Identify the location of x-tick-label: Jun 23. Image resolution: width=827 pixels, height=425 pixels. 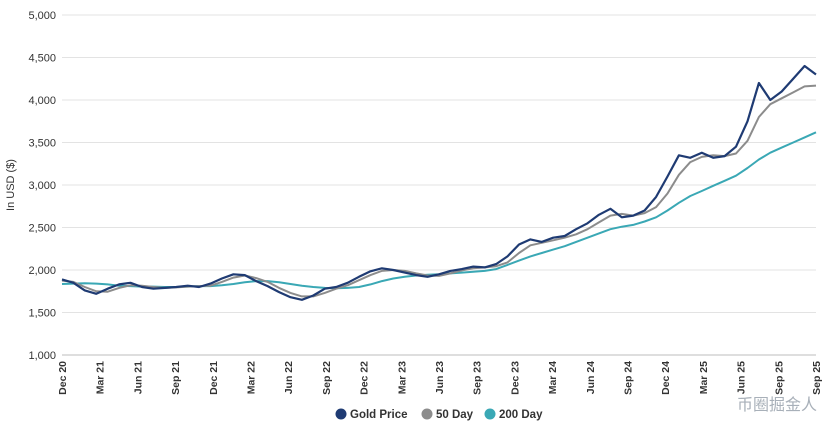
(440, 377).